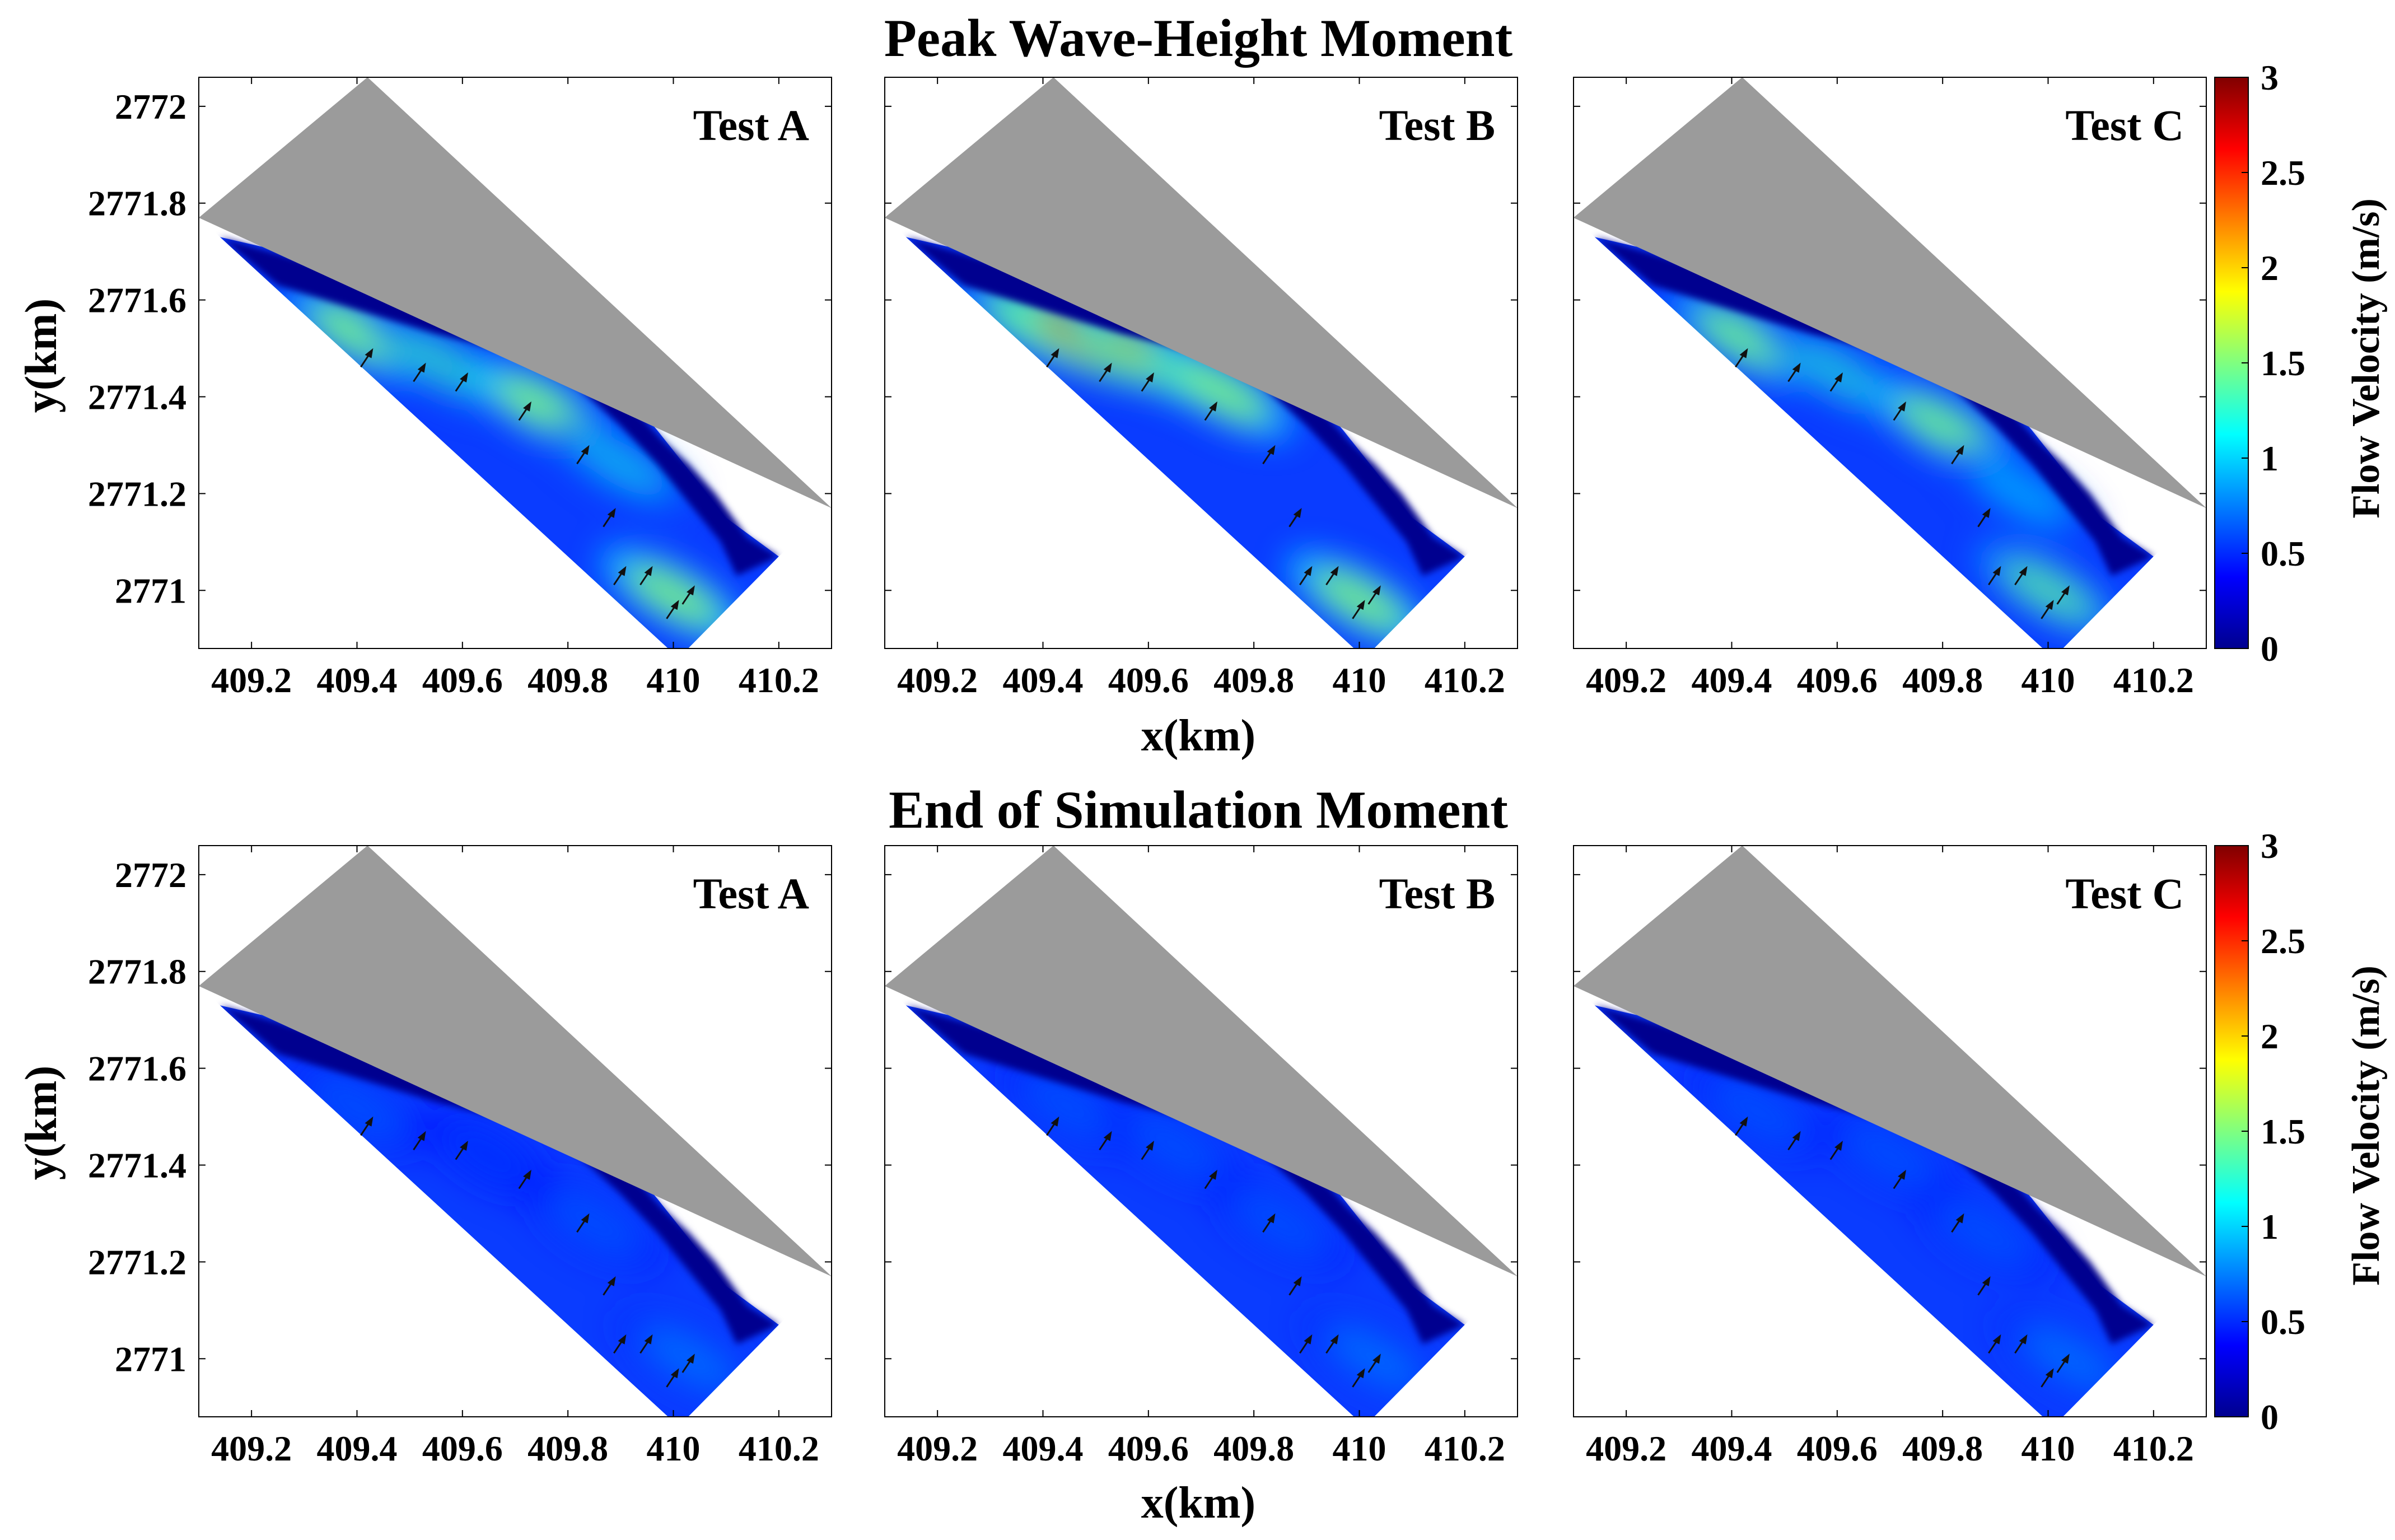 The width and height of the screenshot is (2395, 1540). I want to click on y-axis-label-top: y(km), so click(41, 355).